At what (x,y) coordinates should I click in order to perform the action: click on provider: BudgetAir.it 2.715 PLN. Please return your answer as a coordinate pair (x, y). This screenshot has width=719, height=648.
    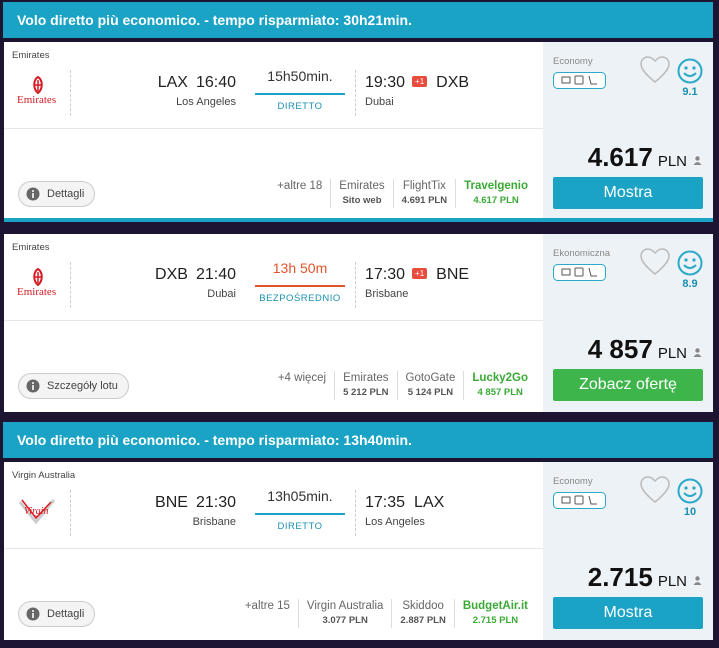
    Looking at the image, I should click on (494, 613).